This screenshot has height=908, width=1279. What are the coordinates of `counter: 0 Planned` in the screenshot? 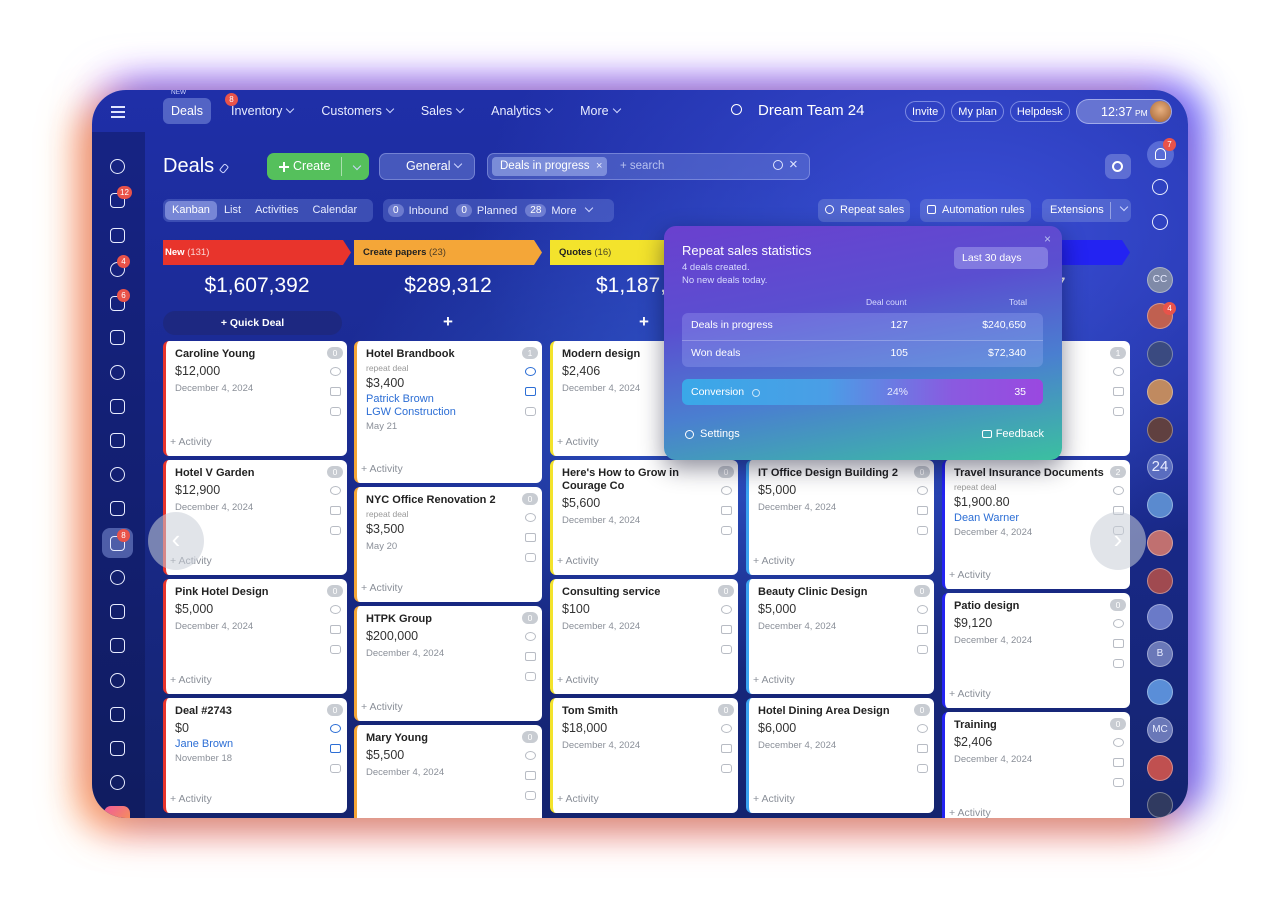 It's located at (486, 210).